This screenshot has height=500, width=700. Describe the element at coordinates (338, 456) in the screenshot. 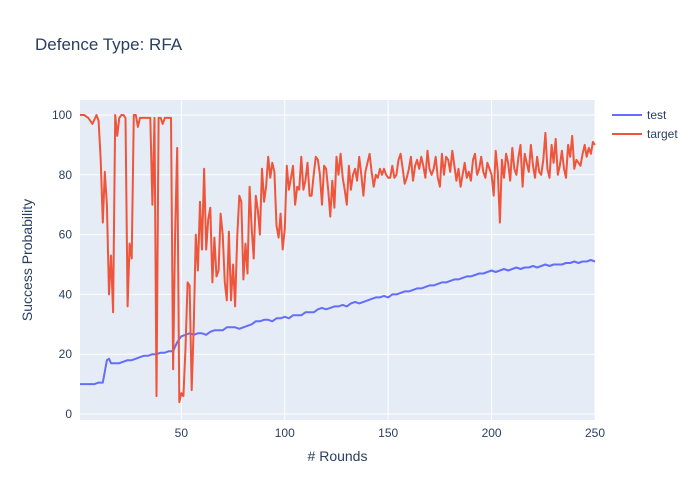

I see `x-axis-title: # Rounds` at that location.